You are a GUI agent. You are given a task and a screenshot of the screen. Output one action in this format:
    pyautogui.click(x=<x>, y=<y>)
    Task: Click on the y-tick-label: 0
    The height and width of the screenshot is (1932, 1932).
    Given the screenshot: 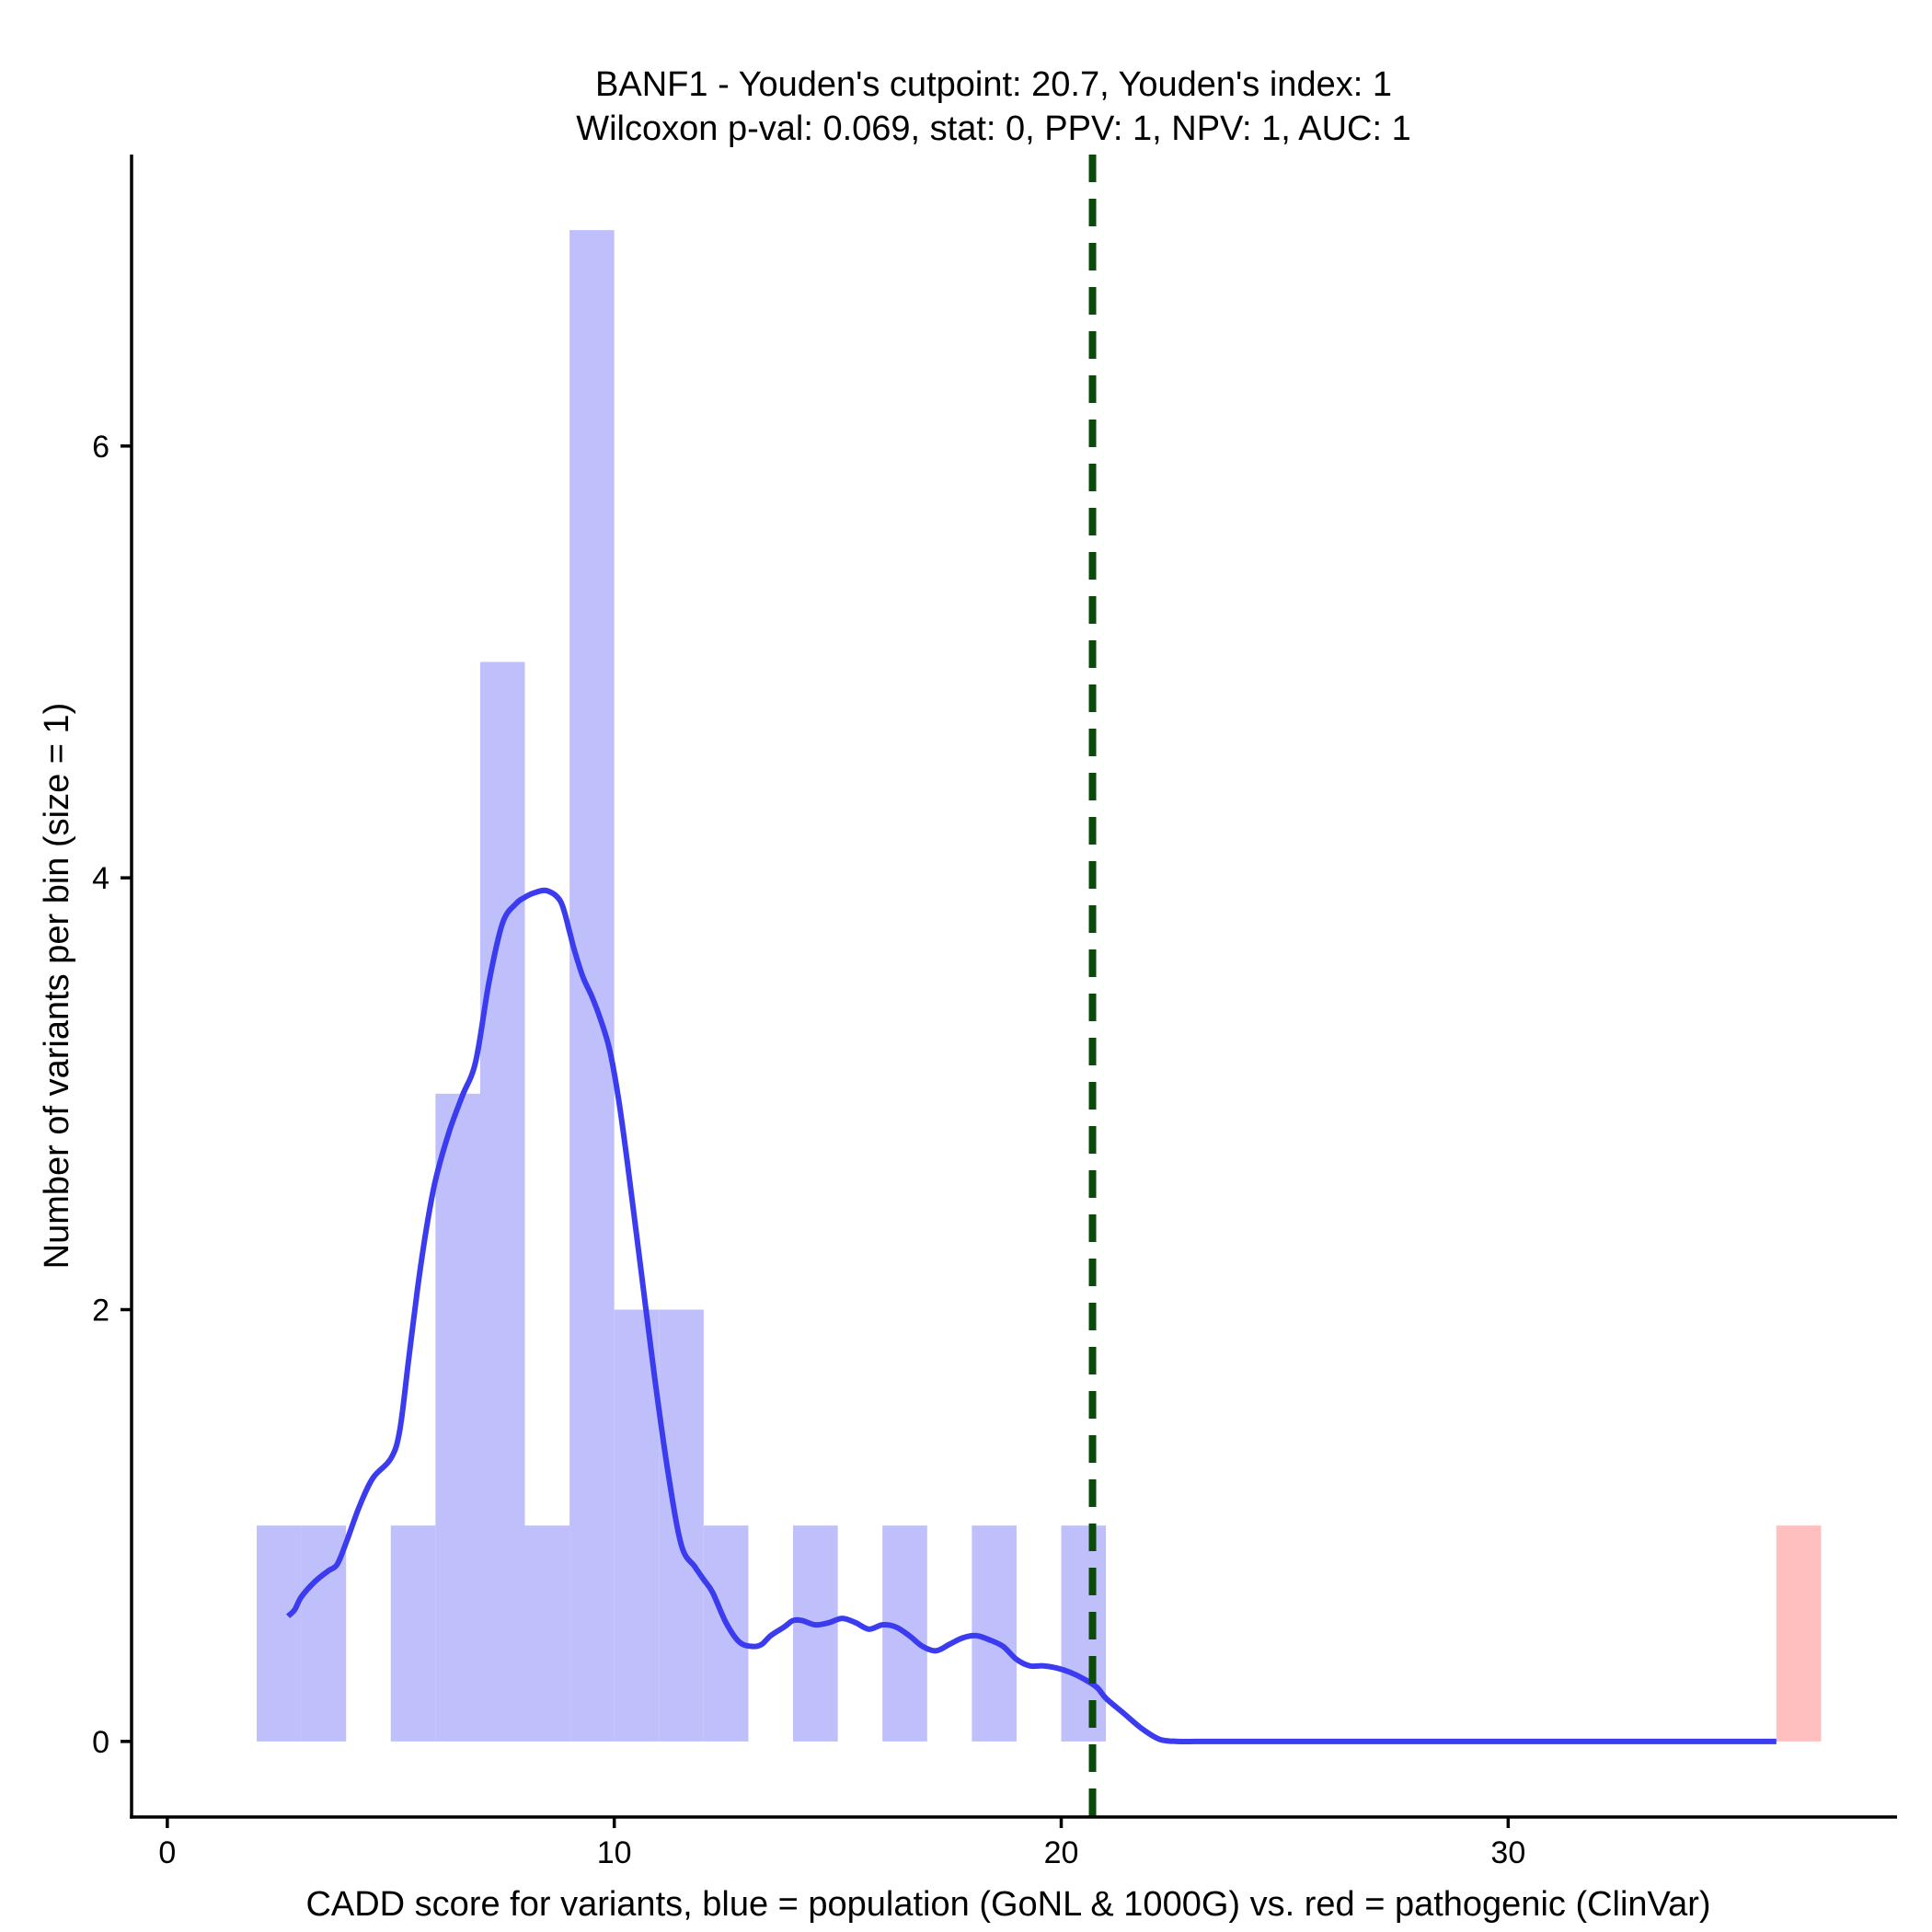 What is the action you would take?
    pyautogui.click(x=100, y=1742)
    